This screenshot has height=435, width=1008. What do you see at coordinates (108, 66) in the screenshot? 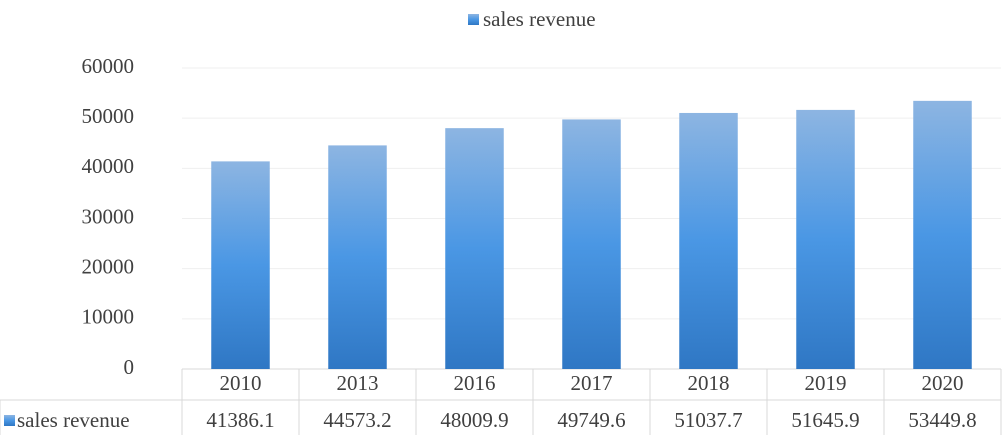
I see `y-tick-label: 60000` at bounding box center [108, 66].